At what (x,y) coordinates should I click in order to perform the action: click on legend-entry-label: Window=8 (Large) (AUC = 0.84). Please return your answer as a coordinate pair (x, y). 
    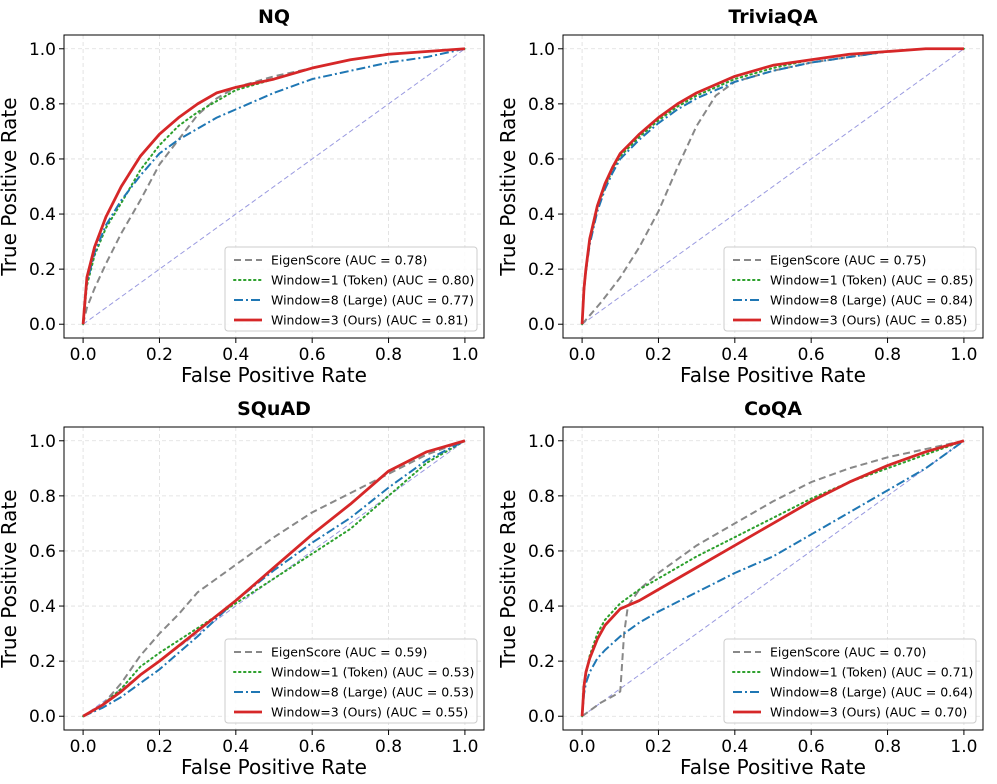
    Looking at the image, I should click on (871, 300).